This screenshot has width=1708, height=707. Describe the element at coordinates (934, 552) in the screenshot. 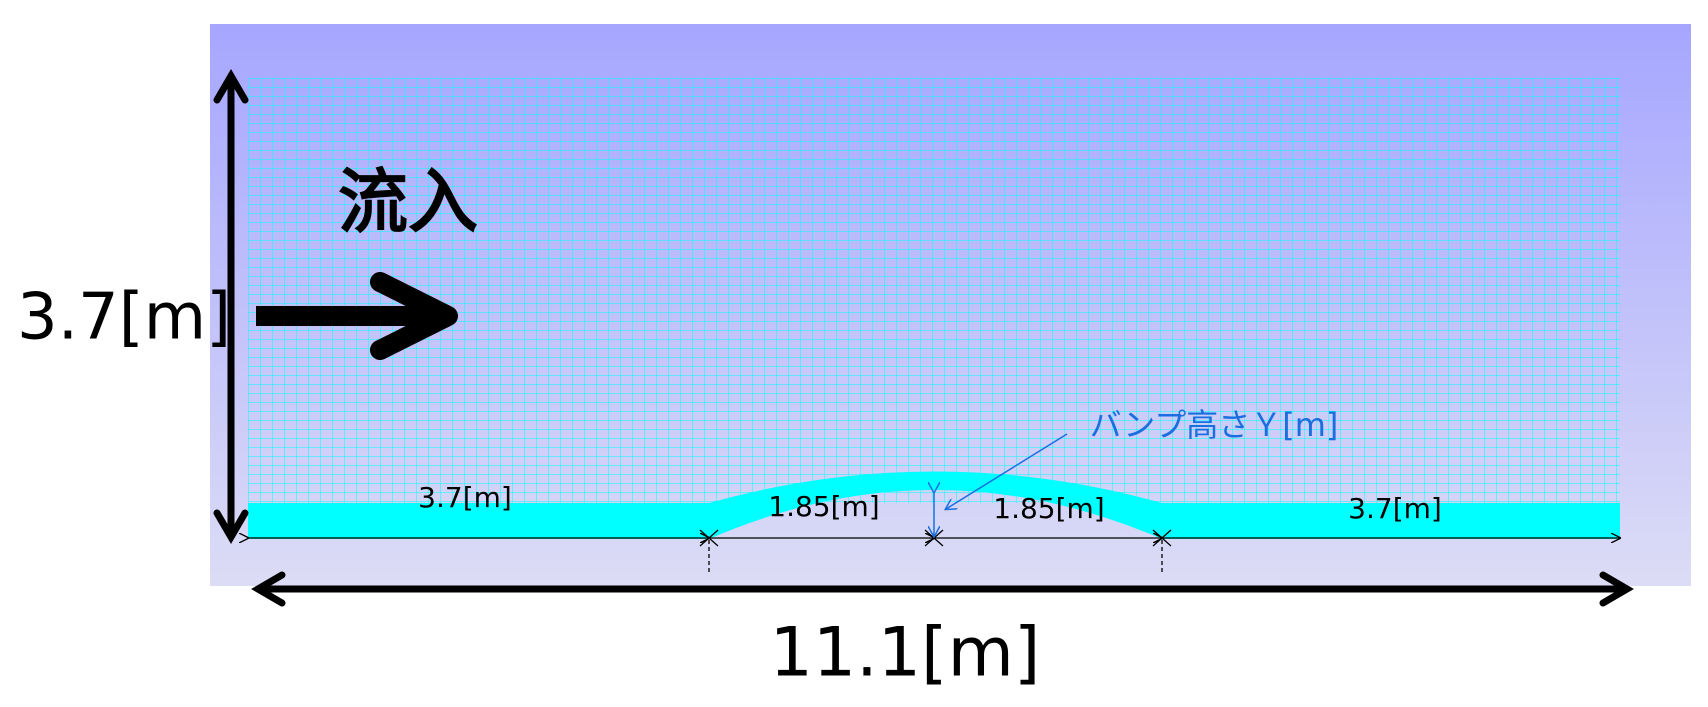

I see `dimension-lines` at that location.